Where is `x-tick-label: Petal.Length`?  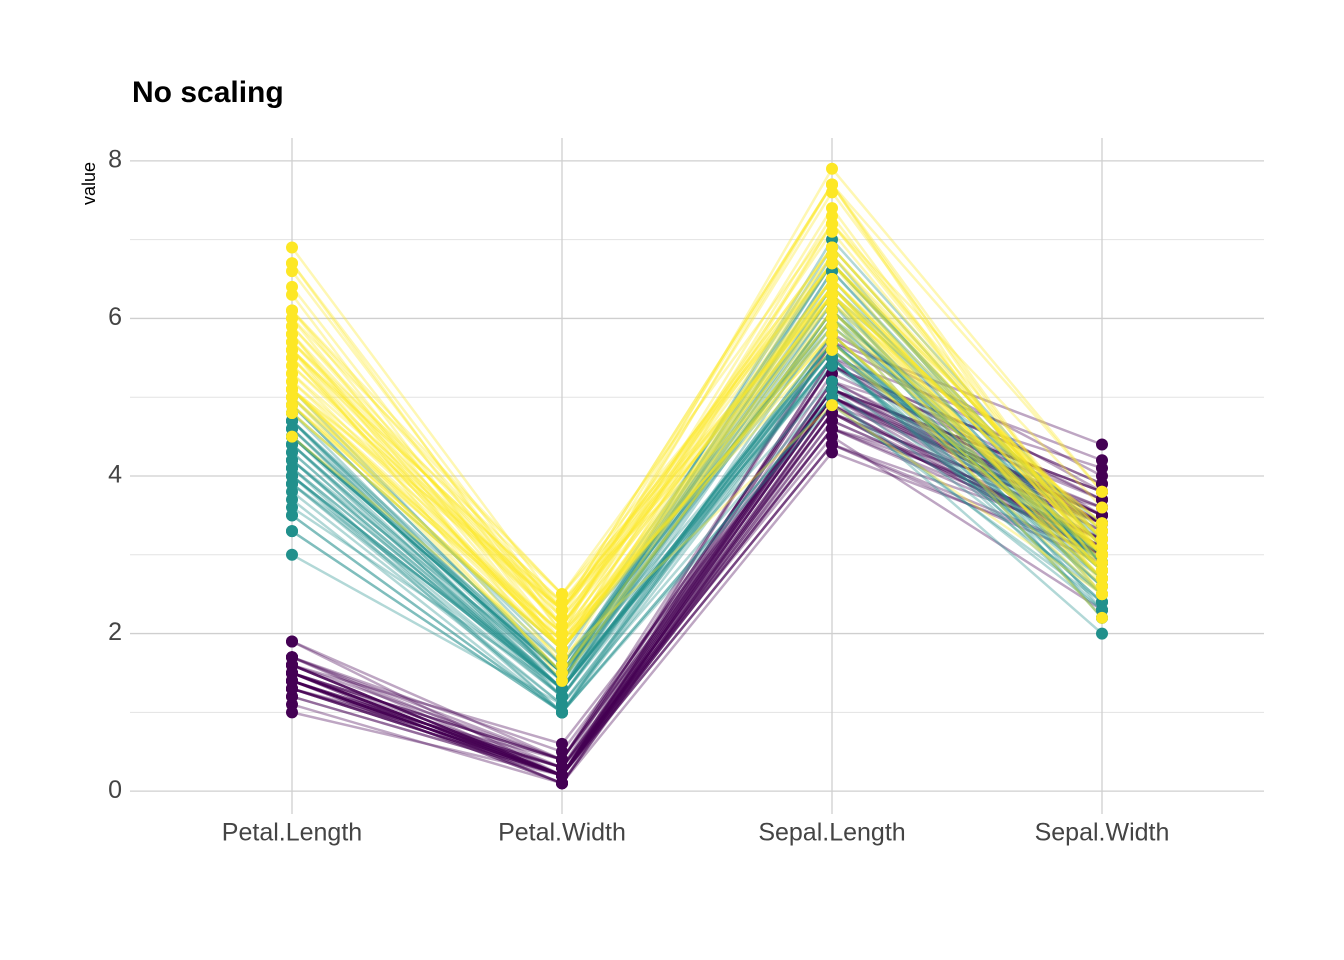 x-tick-label: Petal.Length is located at coordinates (292, 833).